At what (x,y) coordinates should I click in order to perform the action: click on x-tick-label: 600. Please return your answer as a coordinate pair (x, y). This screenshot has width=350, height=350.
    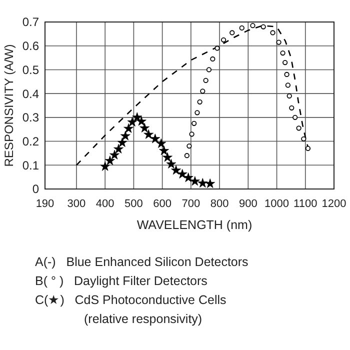
    Looking at the image, I should click on (162, 204).